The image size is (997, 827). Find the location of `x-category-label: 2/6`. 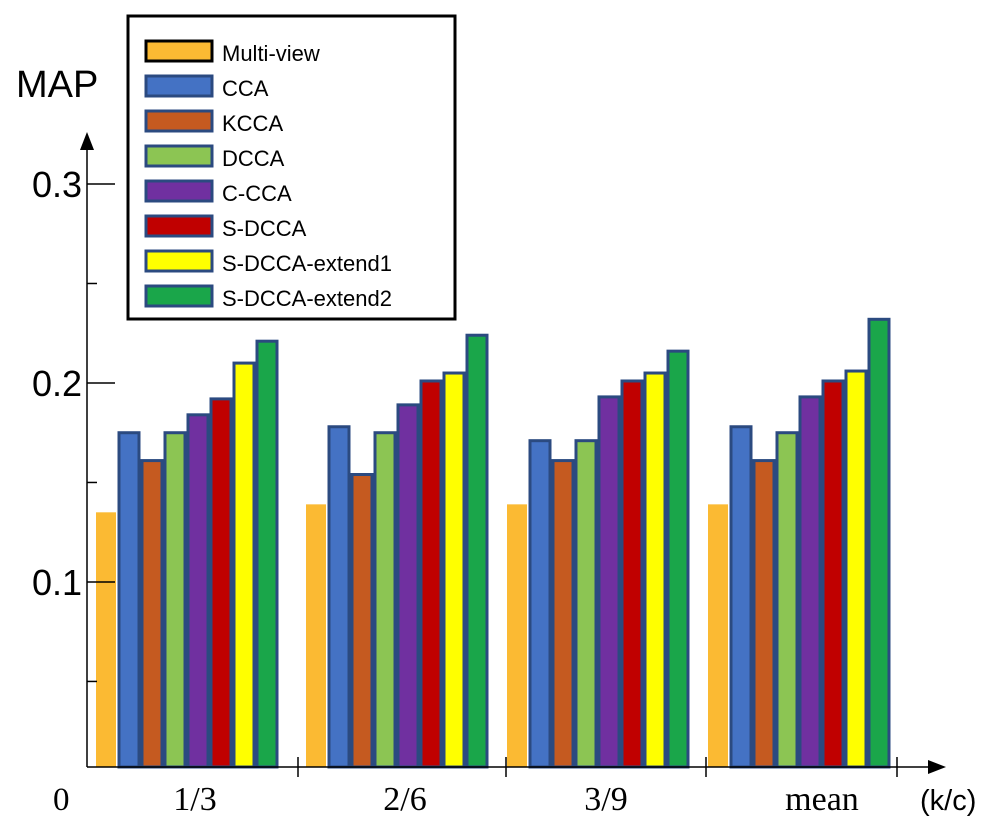

x-category-label: 2/6 is located at coordinates (404, 799).